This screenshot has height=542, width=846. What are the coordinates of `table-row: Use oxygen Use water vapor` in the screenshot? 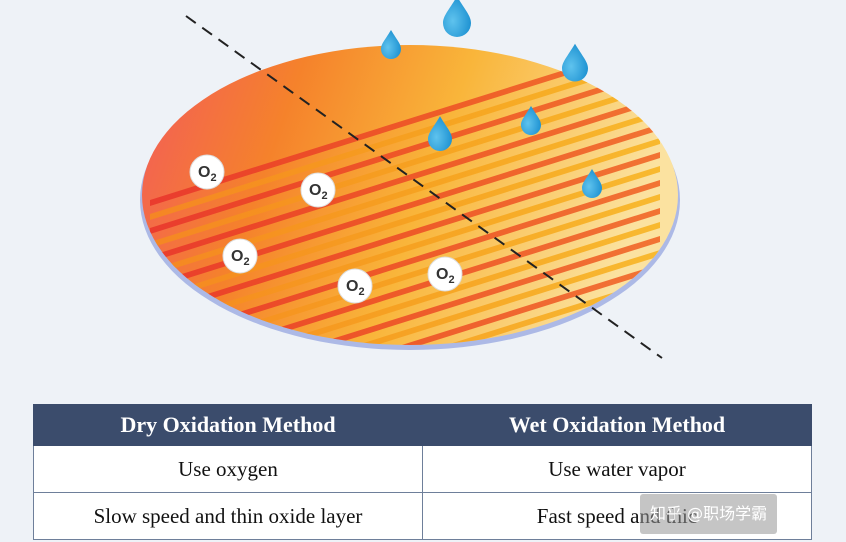 It's located at (422, 469).